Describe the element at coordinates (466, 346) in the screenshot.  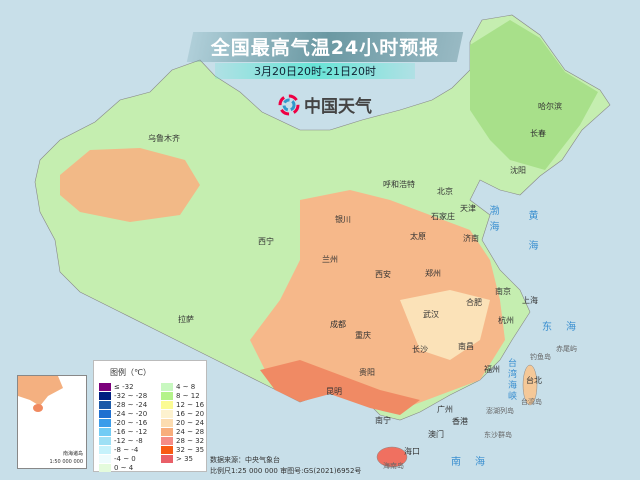
I see `city-label: 南昌` at that location.